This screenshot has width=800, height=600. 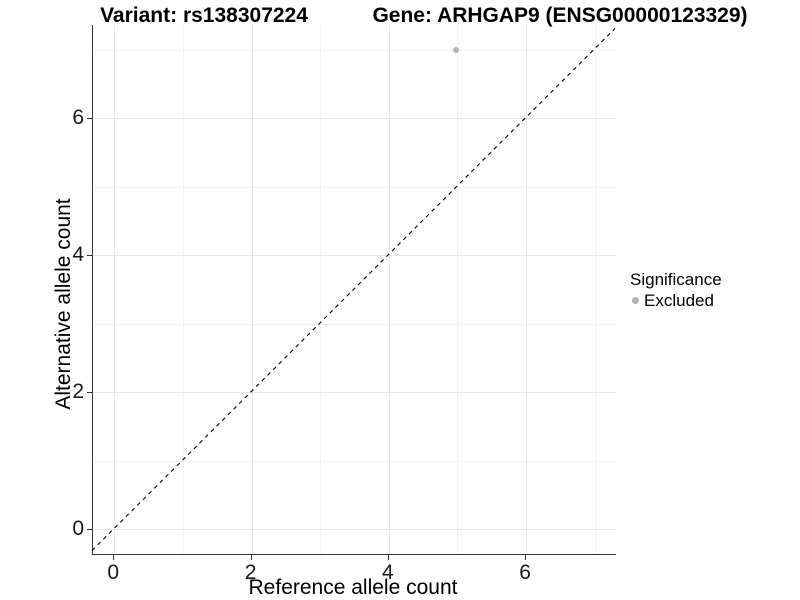 I want to click on x-tick-label: 0, so click(x=113, y=572).